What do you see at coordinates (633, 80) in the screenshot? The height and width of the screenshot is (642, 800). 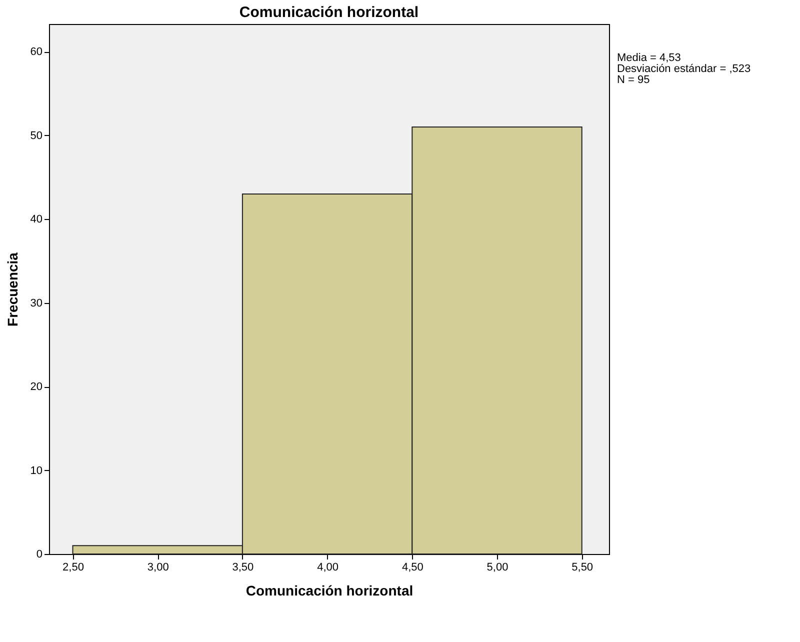 I see `text: N = 95` at bounding box center [633, 80].